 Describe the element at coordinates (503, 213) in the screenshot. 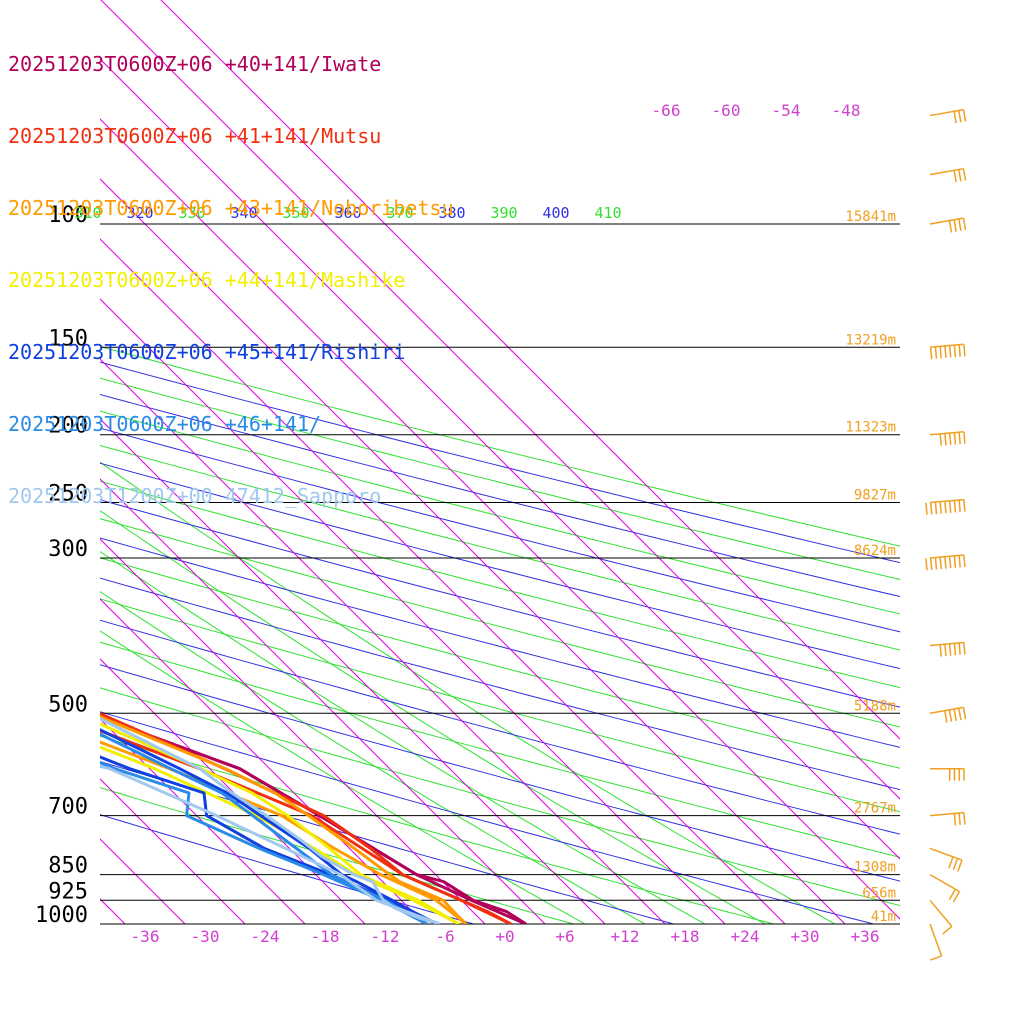

I see `theta-label: 390` at that location.